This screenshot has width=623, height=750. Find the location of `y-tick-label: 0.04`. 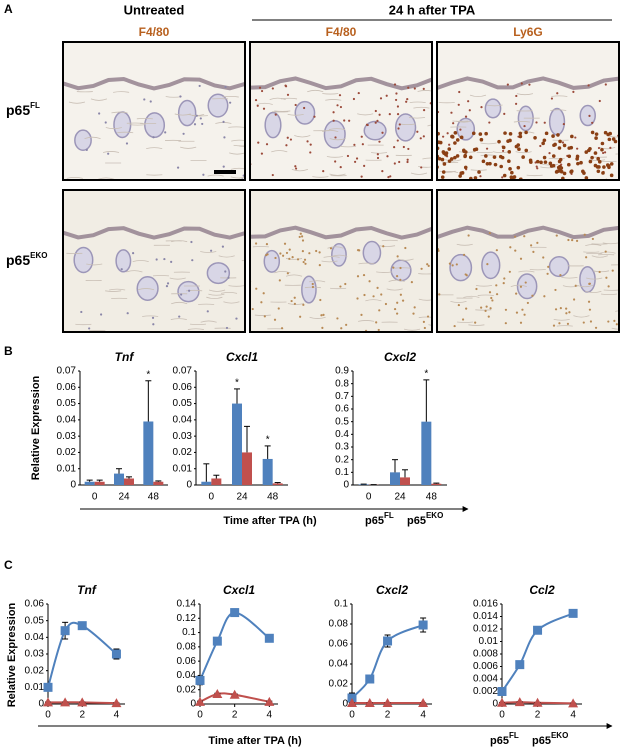

y-tick-label: 0.04 is located at coordinates (67, 419).